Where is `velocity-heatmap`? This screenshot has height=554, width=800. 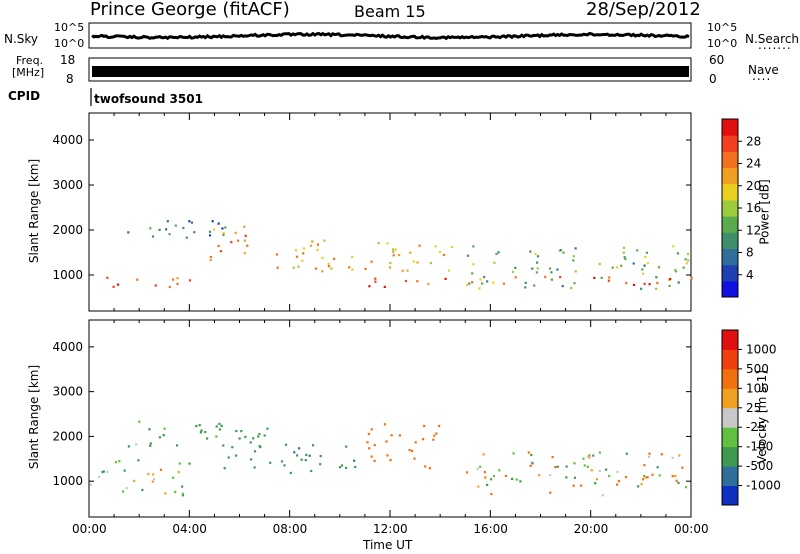 velocity-heatmap is located at coordinates (388, 458).